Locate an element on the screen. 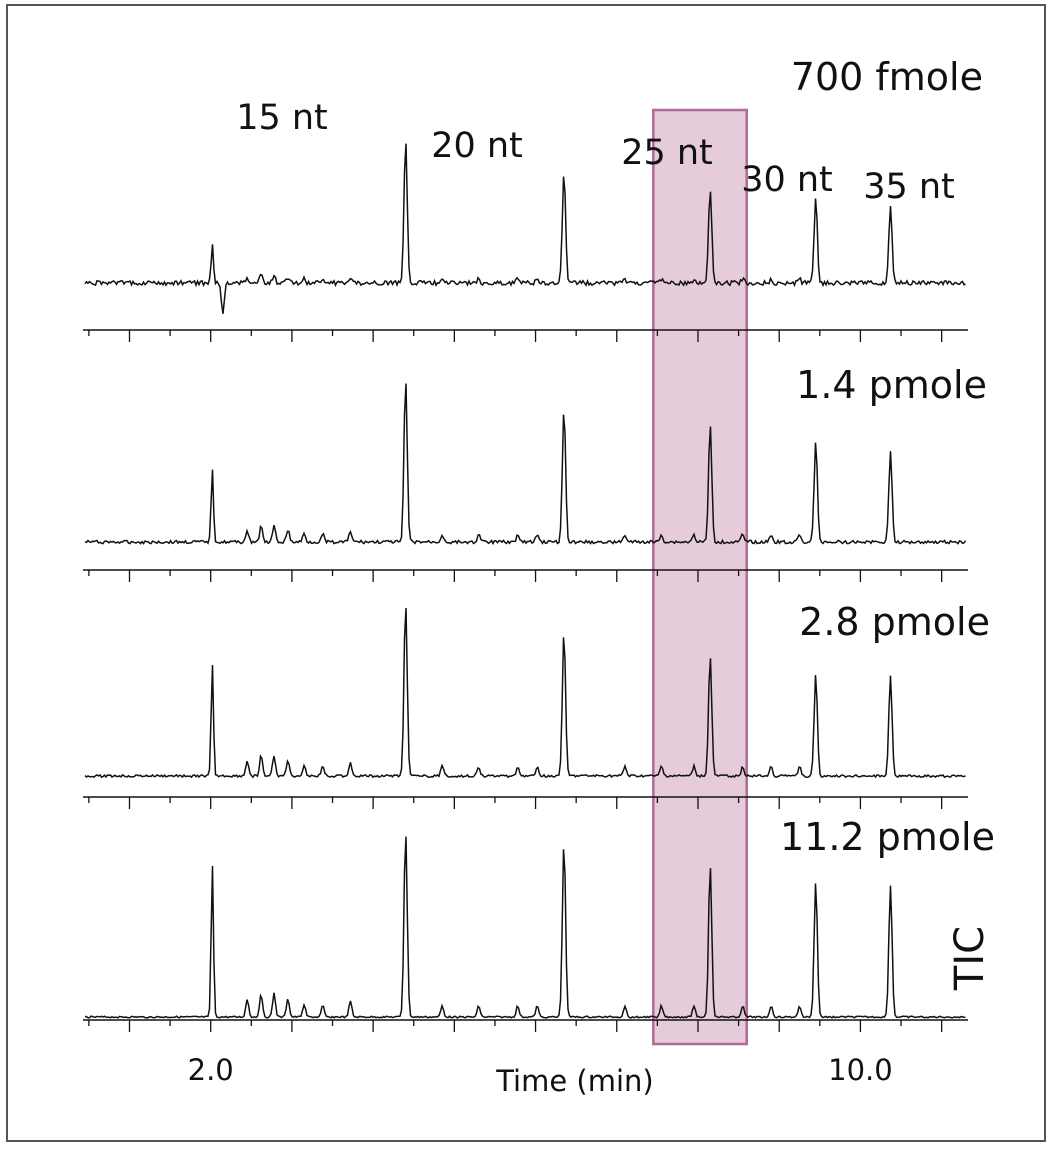  peak-label: 25 nt is located at coordinates (667, 153).